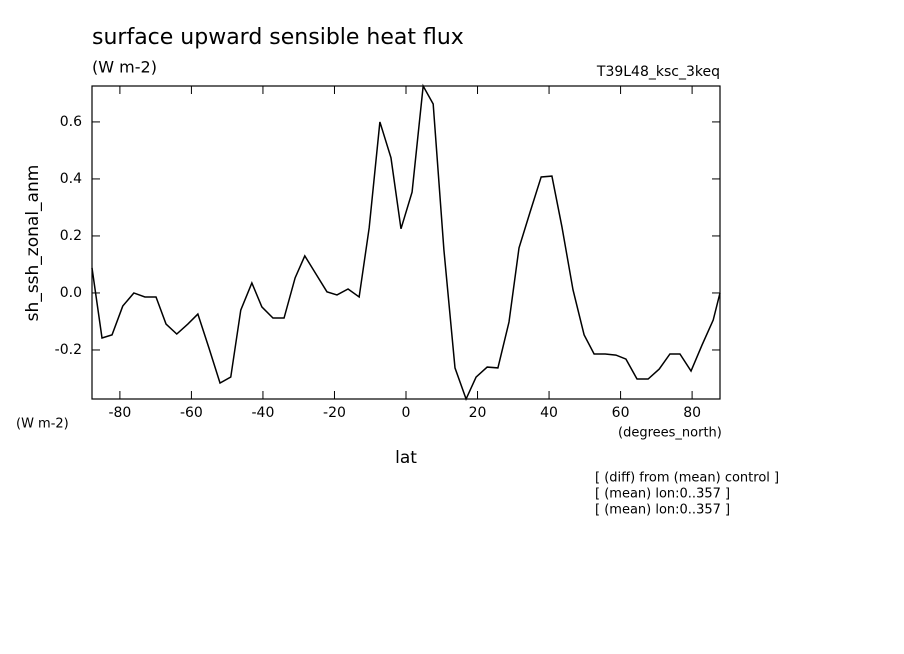  What do you see at coordinates (406, 458) in the screenshot?
I see `x-axis-label: lat` at bounding box center [406, 458].